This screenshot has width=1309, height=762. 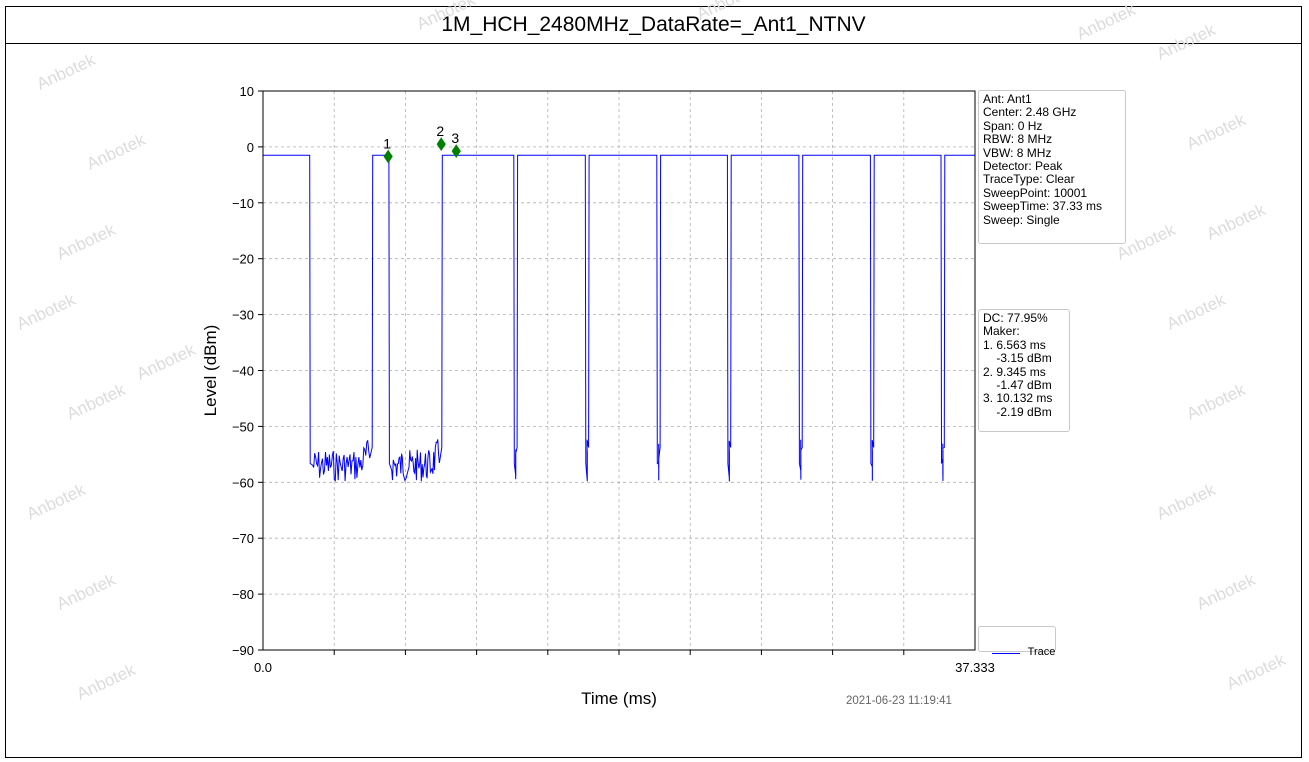 I want to click on x-tick-label: 0.0, so click(x=263, y=667).